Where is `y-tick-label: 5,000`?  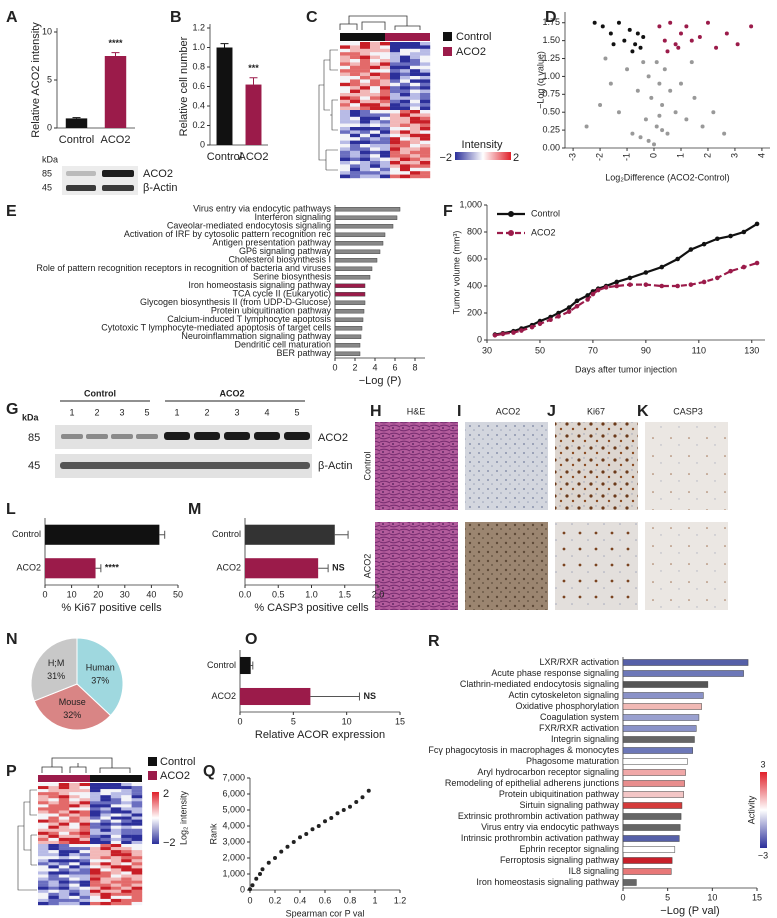 y-tick-label: 5,000 is located at coordinates (233, 809).